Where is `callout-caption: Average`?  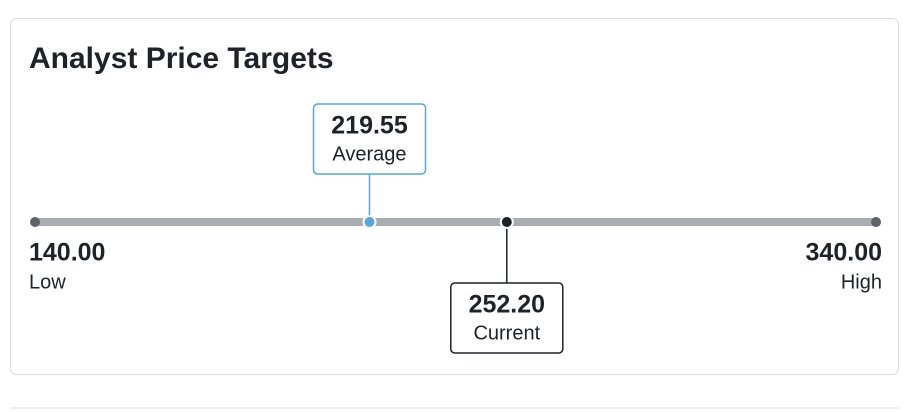
callout-caption: Average is located at coordinates (369, 154).